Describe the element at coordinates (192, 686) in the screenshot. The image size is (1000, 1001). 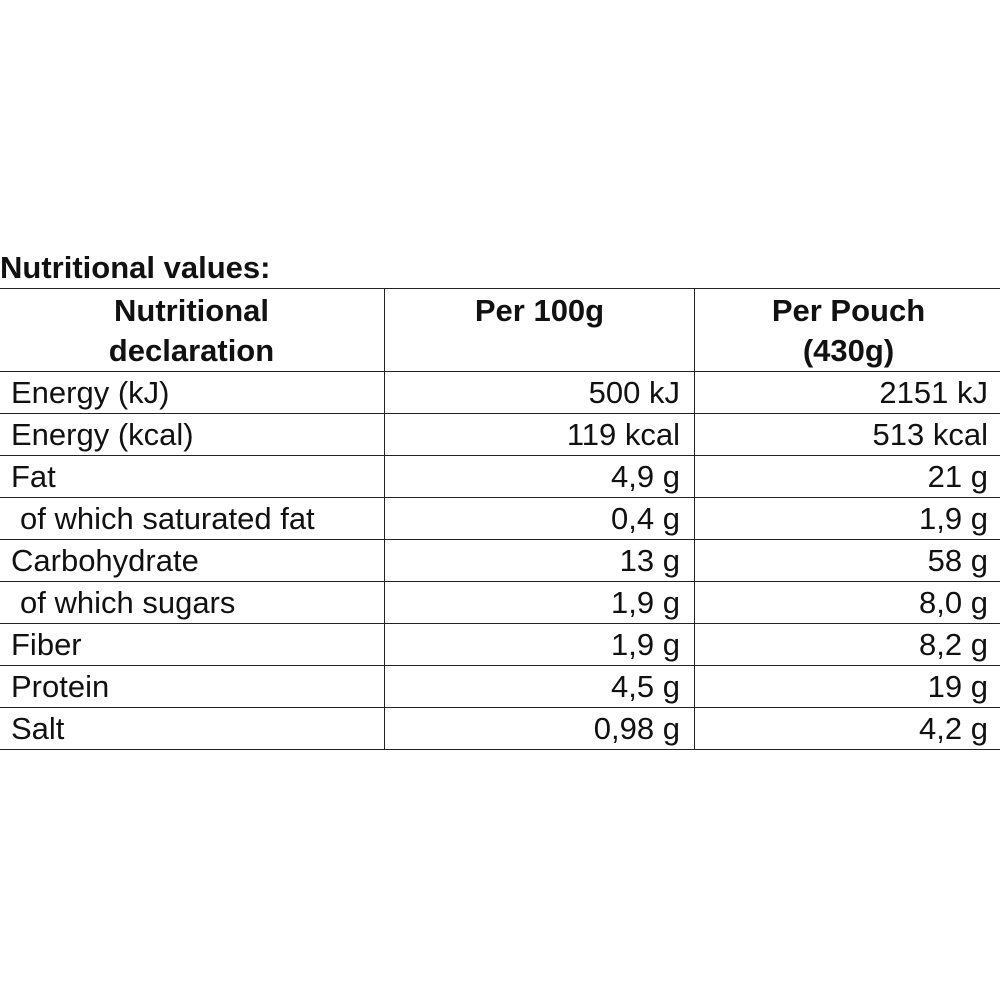
I see `nutrient-label: Protein` at that location.